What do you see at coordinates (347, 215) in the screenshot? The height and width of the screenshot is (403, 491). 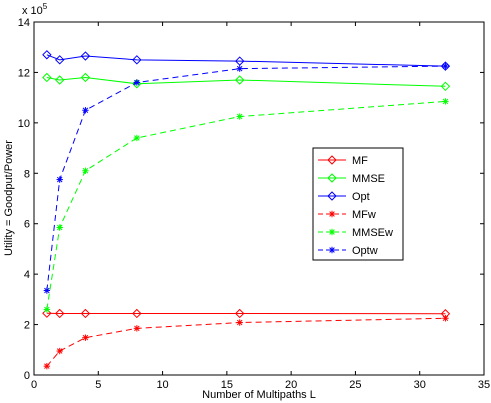 I see `legend-item-mfw: MFw` at bounding box center [347, 215].